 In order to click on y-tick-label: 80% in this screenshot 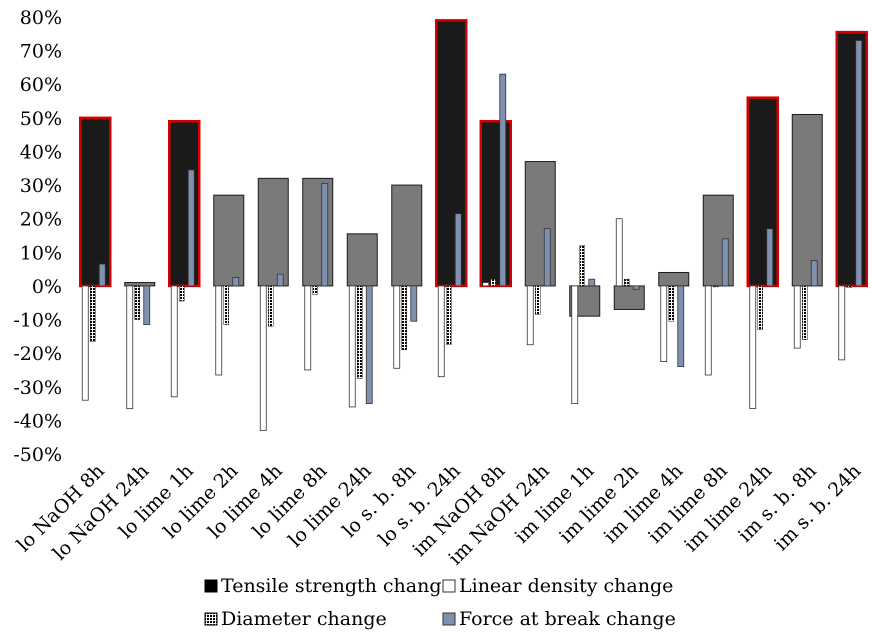, I will do `click(41, 18)`.